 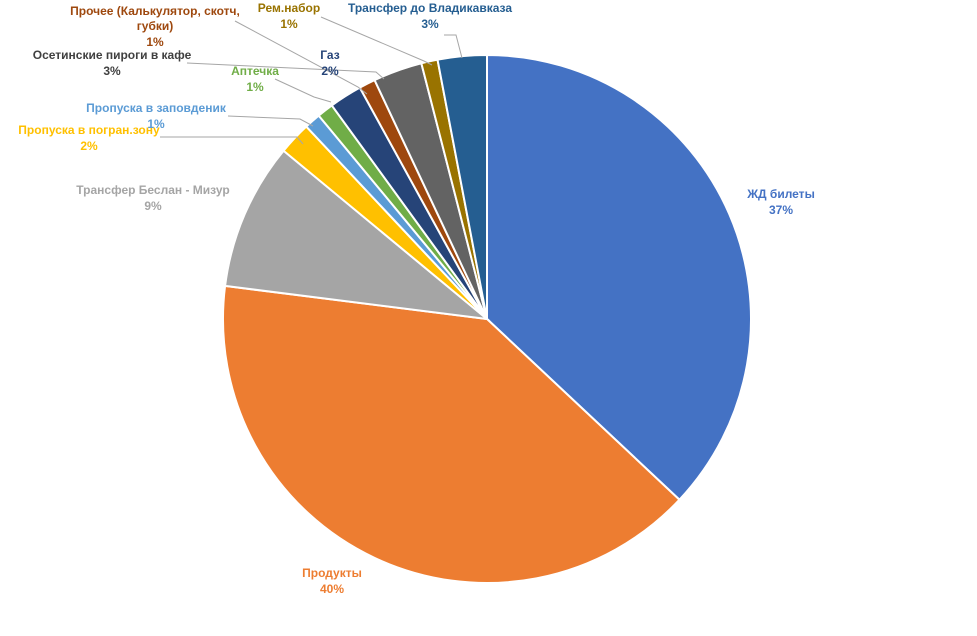 I want to click on slice-label: Пропуска в погран.зону 2%, so click(x=89, y=138).